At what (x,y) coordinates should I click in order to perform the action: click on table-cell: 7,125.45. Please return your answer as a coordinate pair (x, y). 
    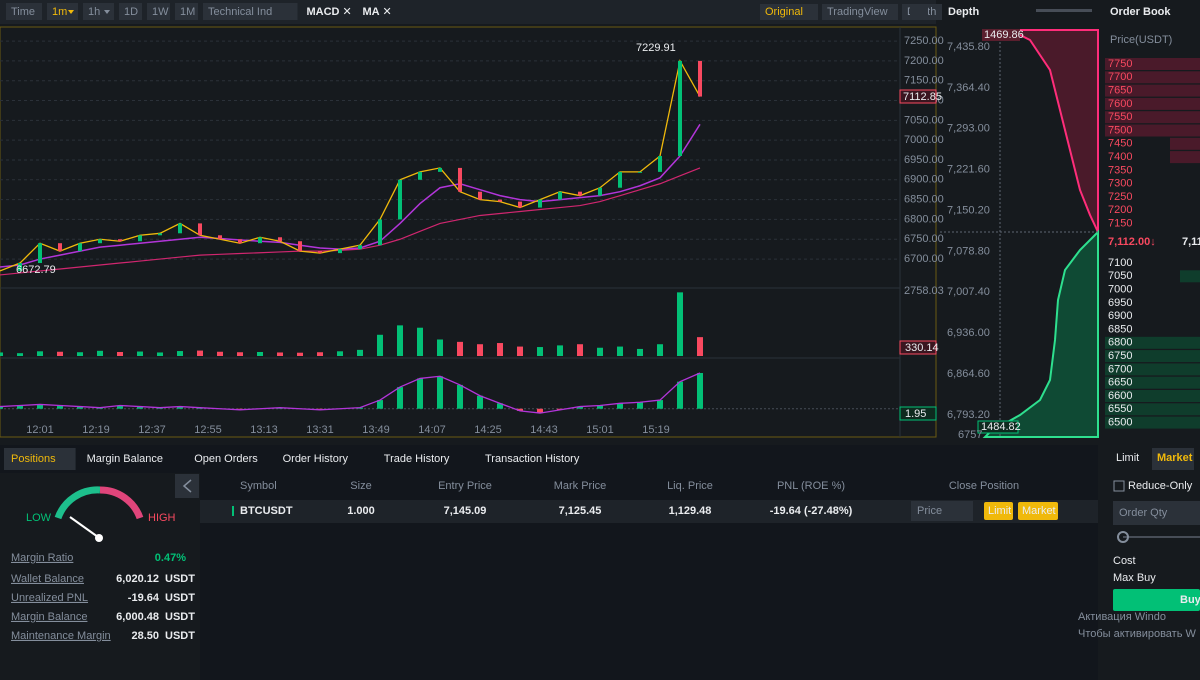
    Looking at the image, I should click on (580, 511).